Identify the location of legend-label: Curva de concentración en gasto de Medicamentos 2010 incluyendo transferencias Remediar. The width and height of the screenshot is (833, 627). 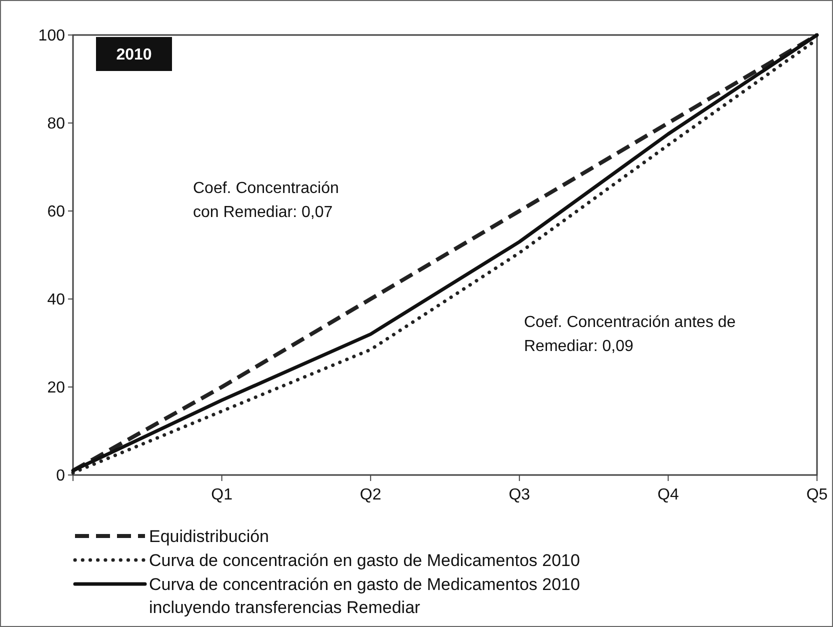
(364, 595).